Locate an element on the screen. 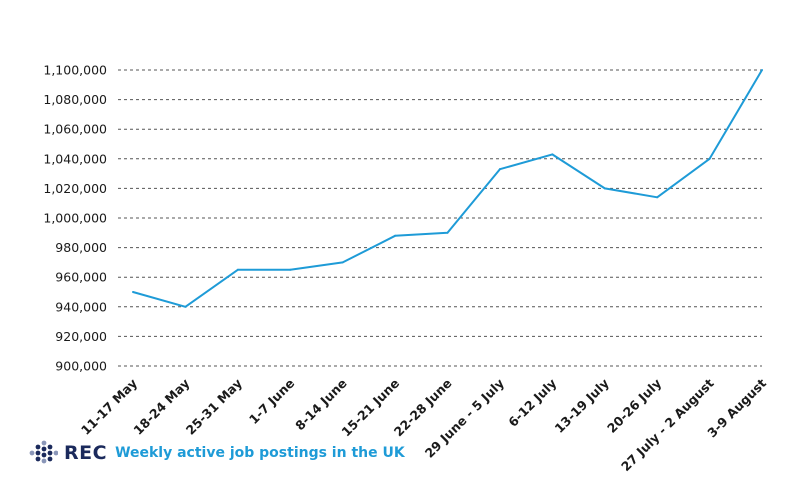 Image resolution: width=800 pixels, height=504 pixels. y-tick-label: 1,060,000 is located at coordinates (75, 129).